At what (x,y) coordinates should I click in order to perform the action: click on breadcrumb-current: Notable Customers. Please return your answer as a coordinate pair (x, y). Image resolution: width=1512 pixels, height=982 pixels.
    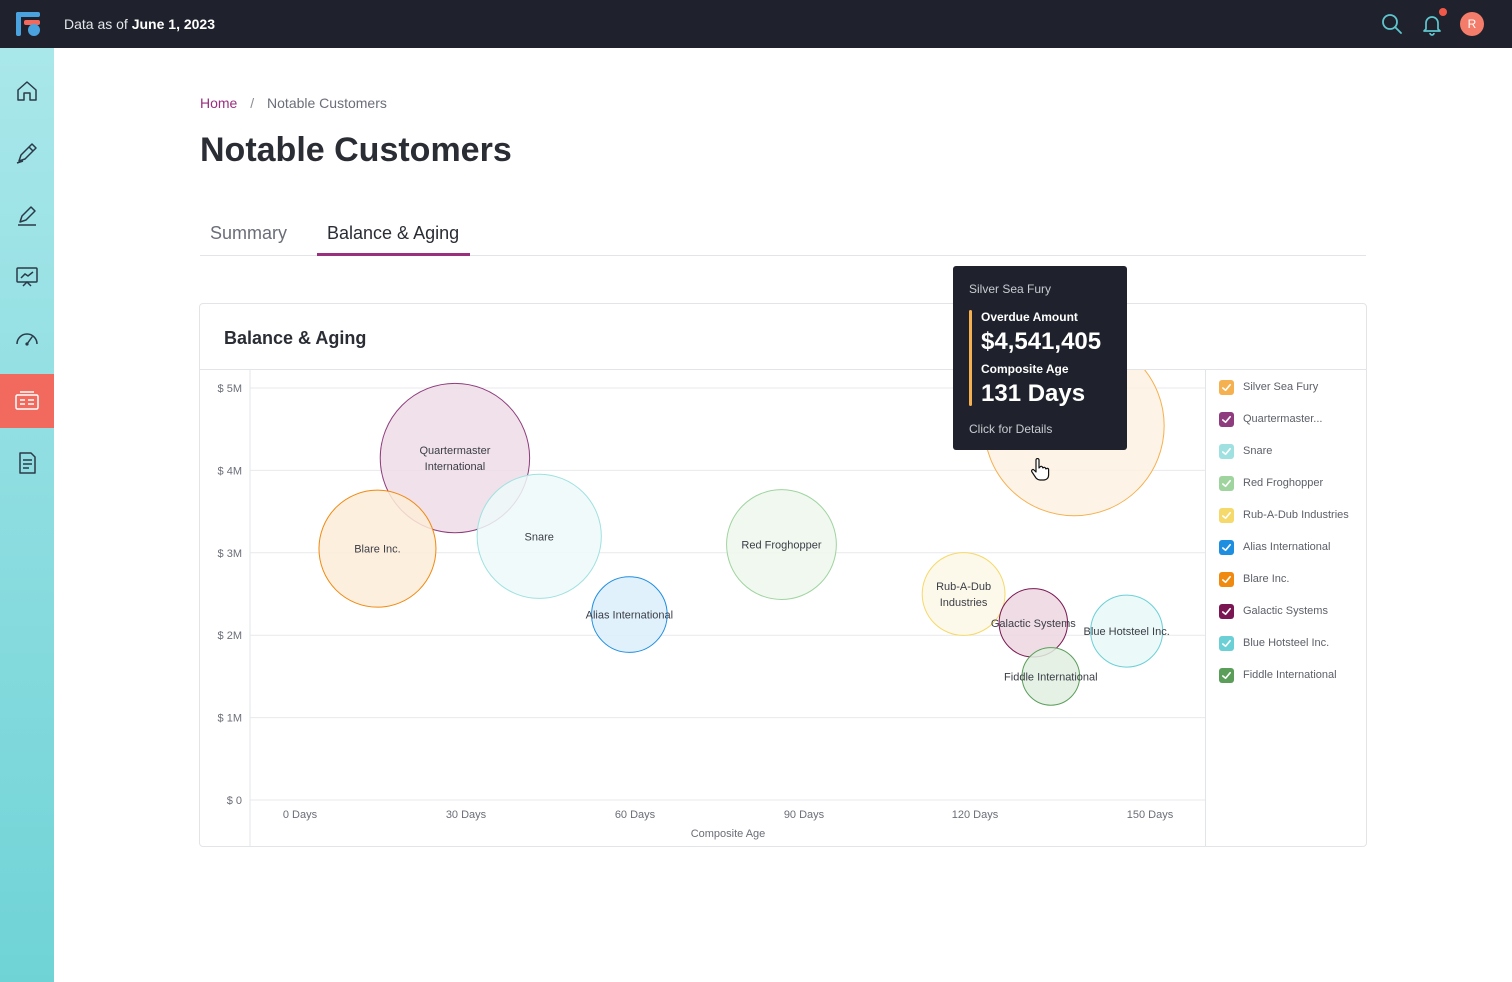
    Looking at the image, I should click on (327, 103).